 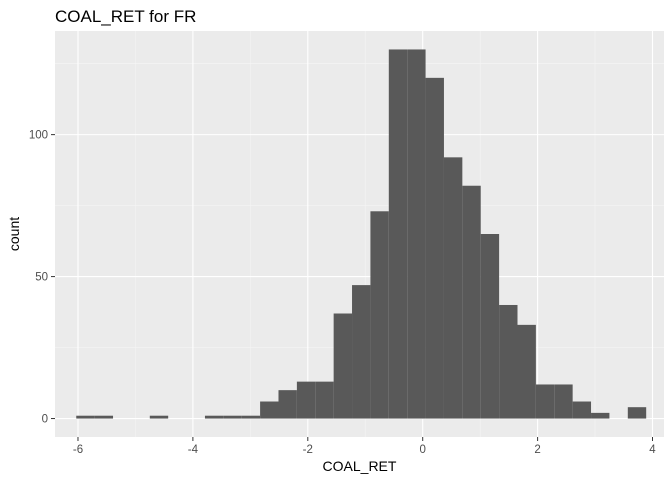 I want to click on y-axis: 0 50 100, so click(x=42, y=278).